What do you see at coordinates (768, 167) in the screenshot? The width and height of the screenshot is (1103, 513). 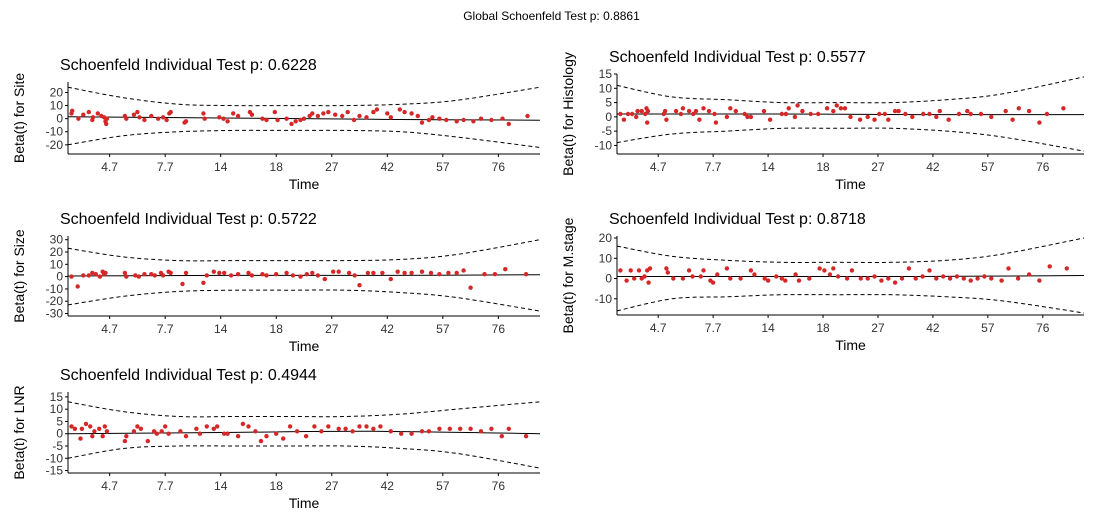 I see `x-tick-label: 14` at bounding box center [768, 167].